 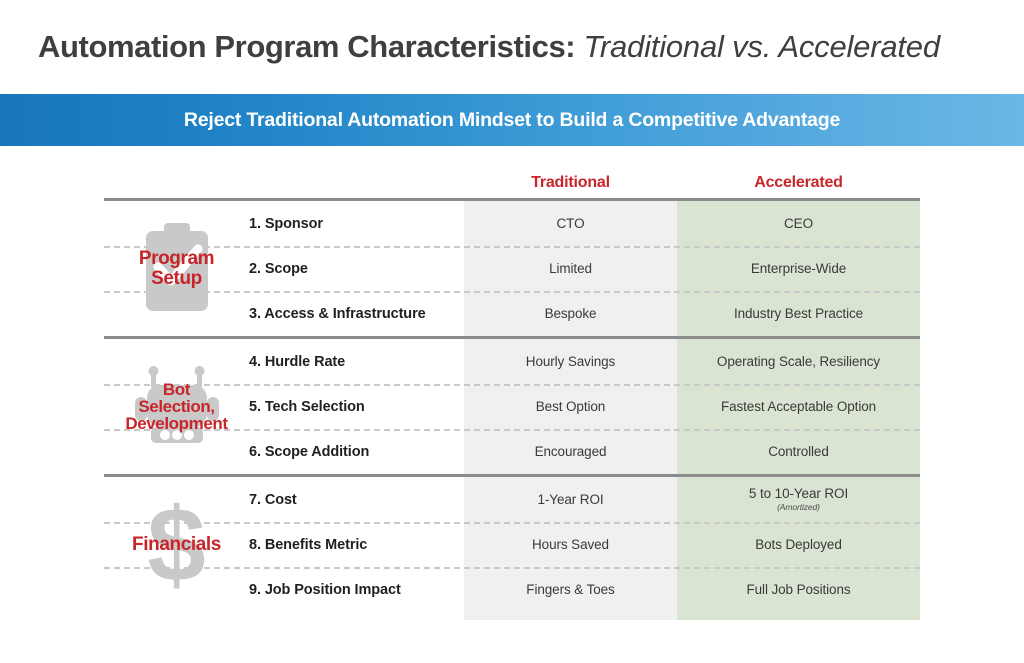 What do you see at coordinates (512, 183) in the screenshot?
I see `column-header-row: Traditional Accelerated` at bounding box center [512, 183].